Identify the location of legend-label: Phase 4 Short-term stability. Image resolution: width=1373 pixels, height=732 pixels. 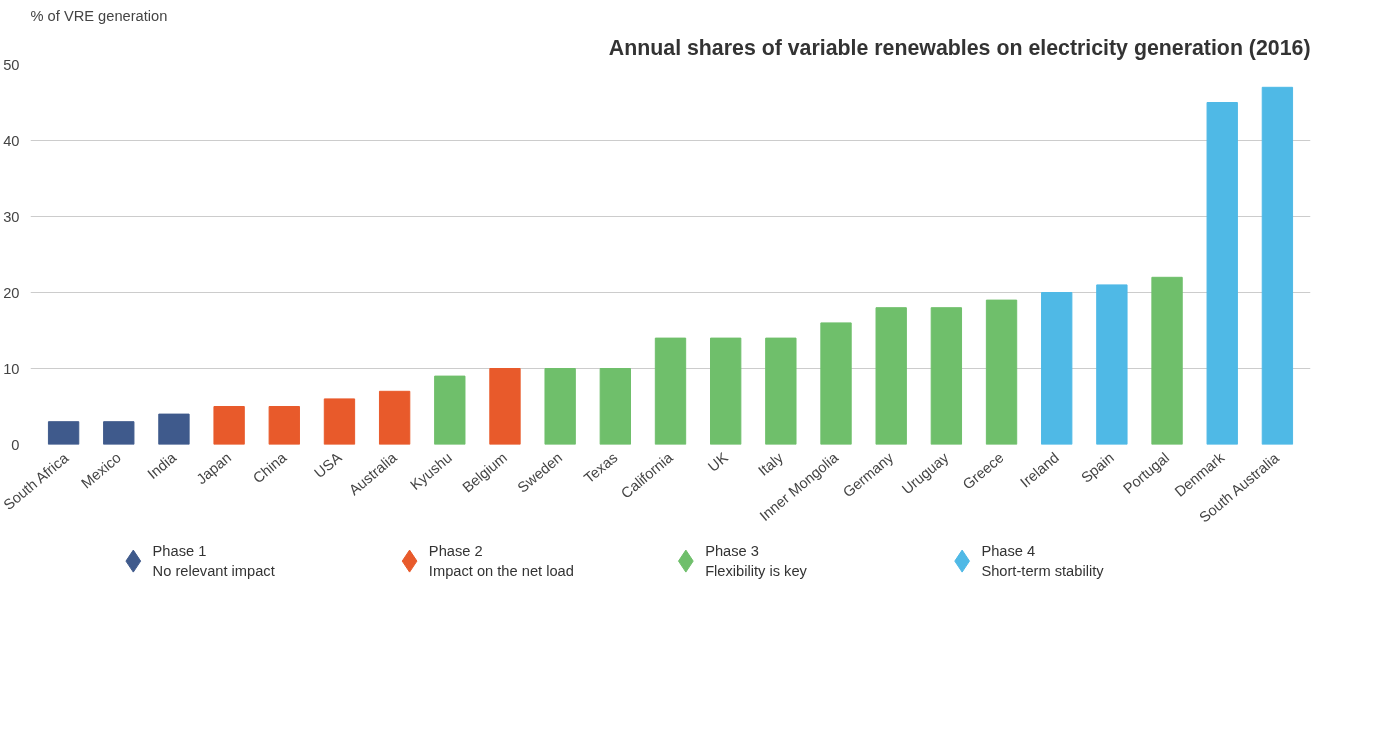
(1043, 561).